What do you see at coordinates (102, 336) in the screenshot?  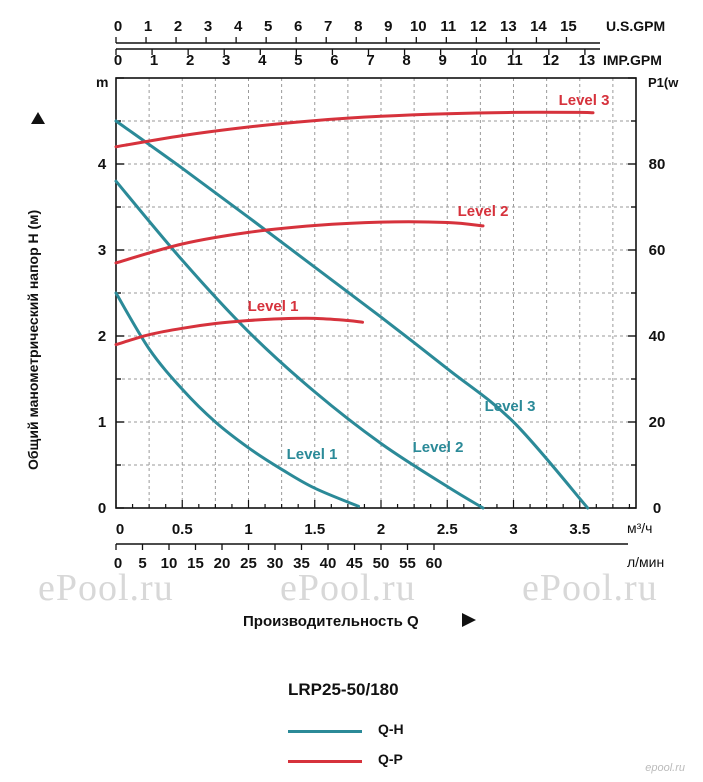 I see `y-tick-label: 2` at bounding box center [102, 336].